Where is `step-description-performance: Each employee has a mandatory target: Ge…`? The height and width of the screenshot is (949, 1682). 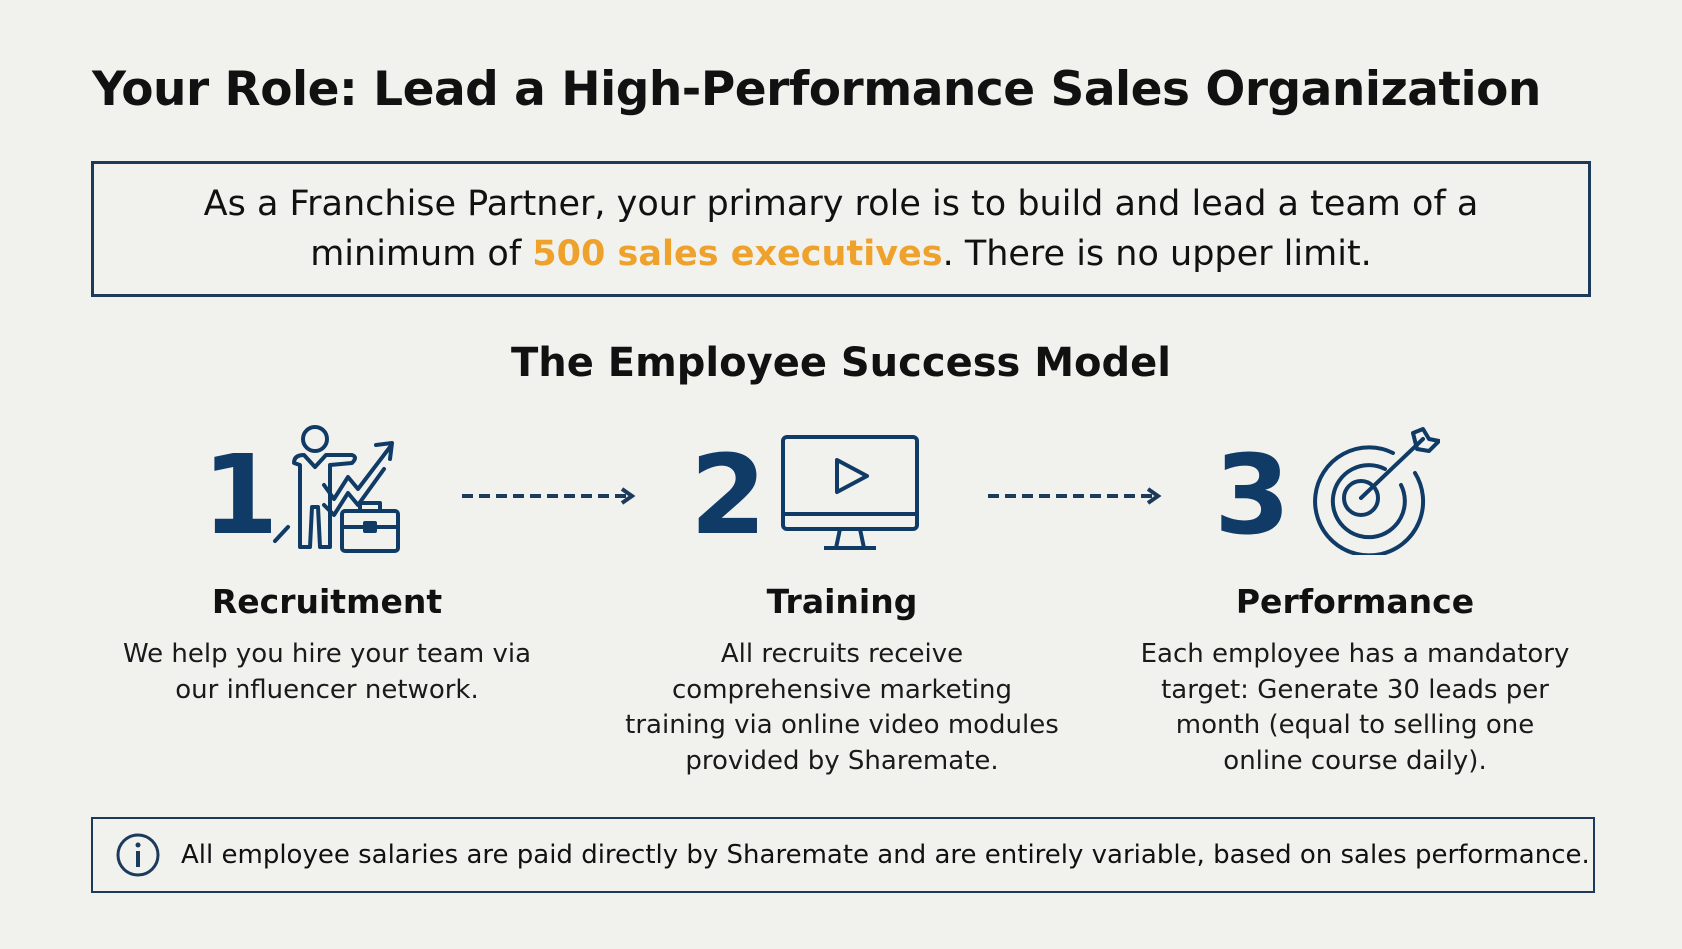
step-description-performance: Each employee has a mandatory target: Ge… is located at coordinates (1355, 707).